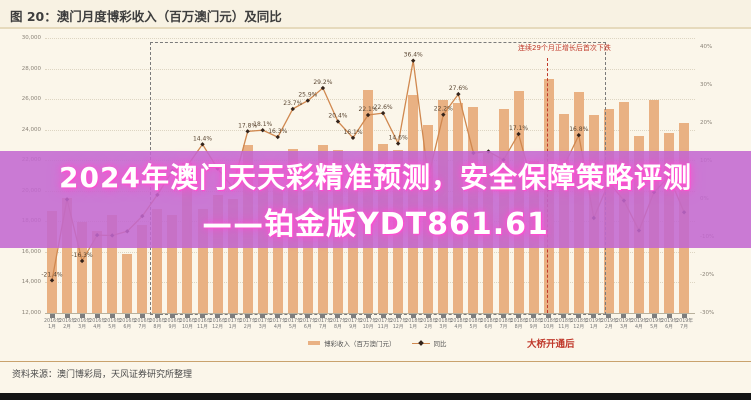 The width and height of the screenshot is (751, 400). What do you see at coordinates (360, 344) in the screenshot?
I see `revenue-legend-label: 博彩收入（百万澳门元）` at bounding box center [360, 344].